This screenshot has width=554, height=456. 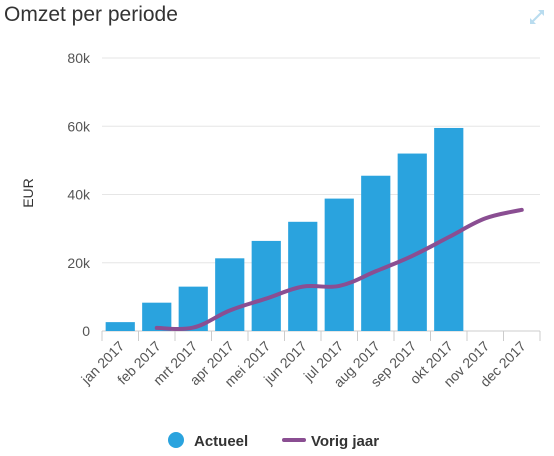 I want to click on y-tick-label: 80k, so click(x=79, y=58).